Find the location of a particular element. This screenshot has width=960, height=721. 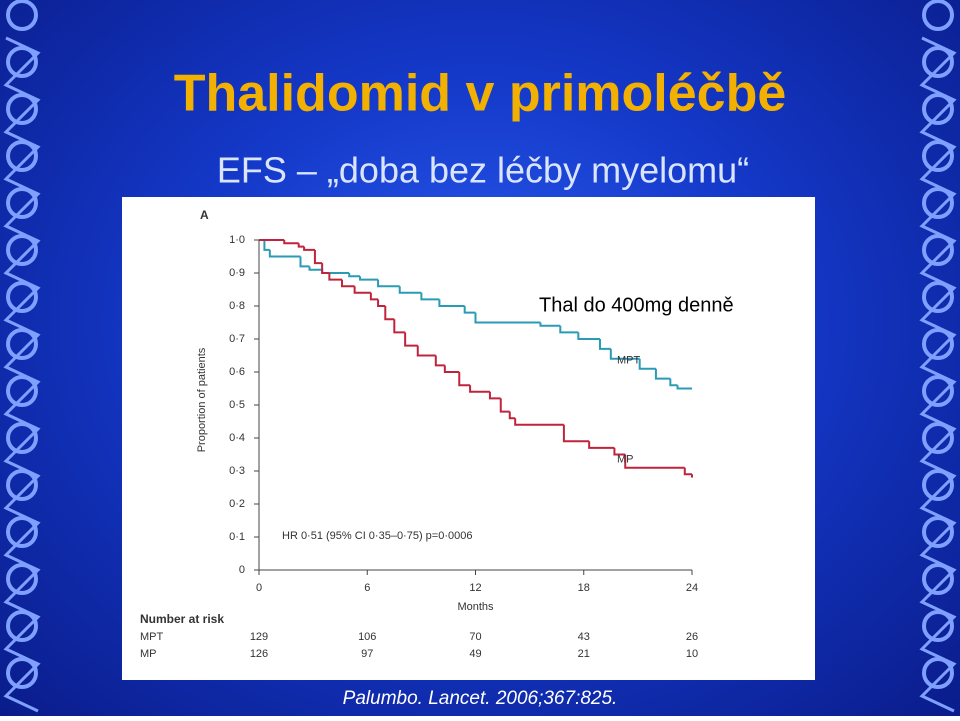

panel-label: A is located at coordinates (204, 215).